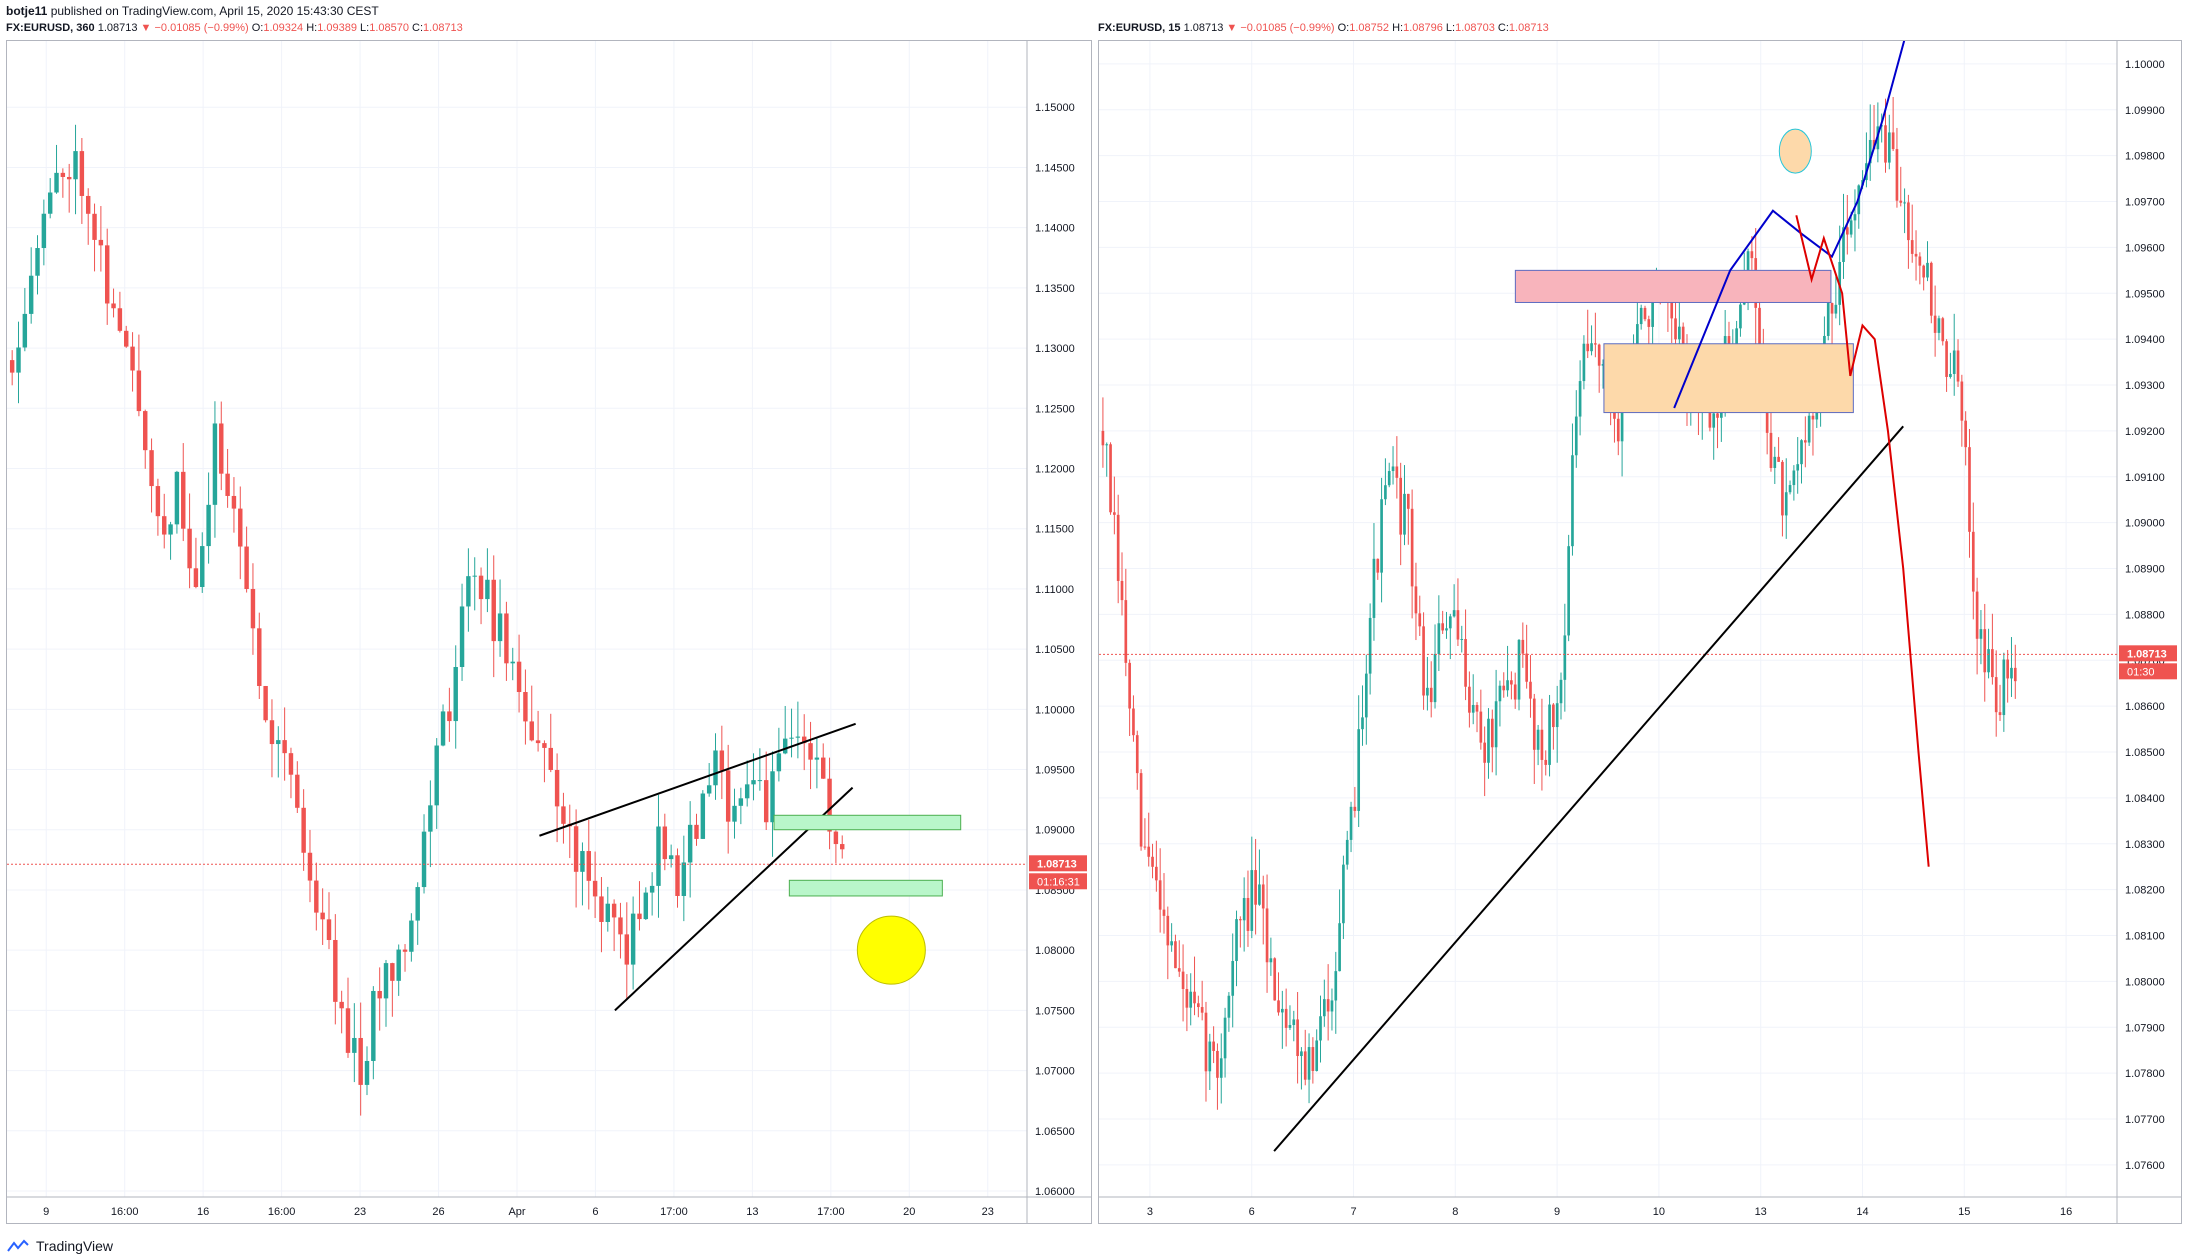 The image size is (2186, 1260). I want to click on trendline-upper, so click(697, 779).